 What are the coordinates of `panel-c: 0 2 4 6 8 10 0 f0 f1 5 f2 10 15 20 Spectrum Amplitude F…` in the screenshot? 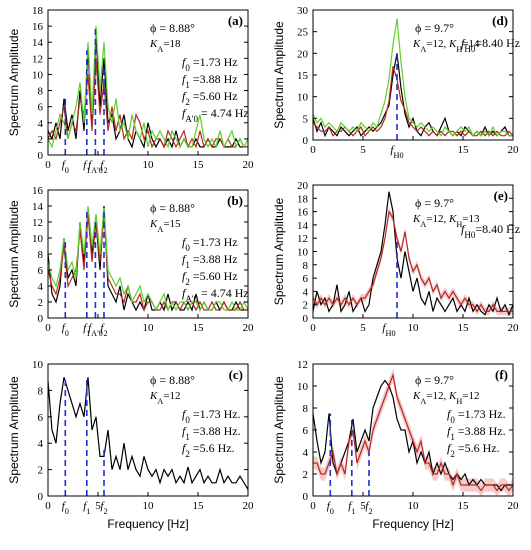 It's located at (130, 445).